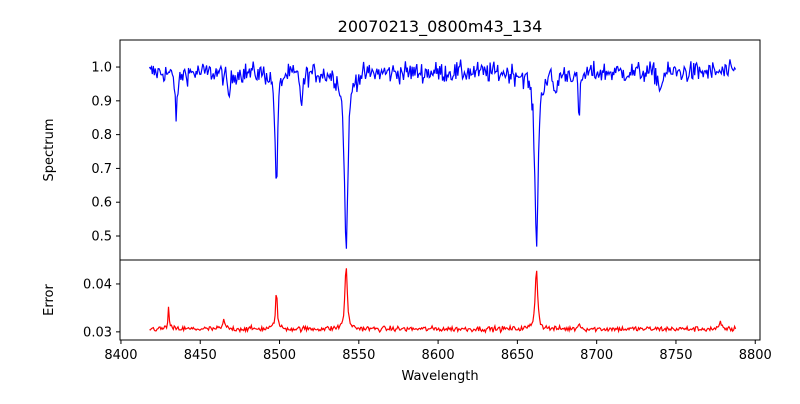  Describe the element at coordinates (675, 355) in the screenshot. I see `x-tick-label: 8750` at that location.